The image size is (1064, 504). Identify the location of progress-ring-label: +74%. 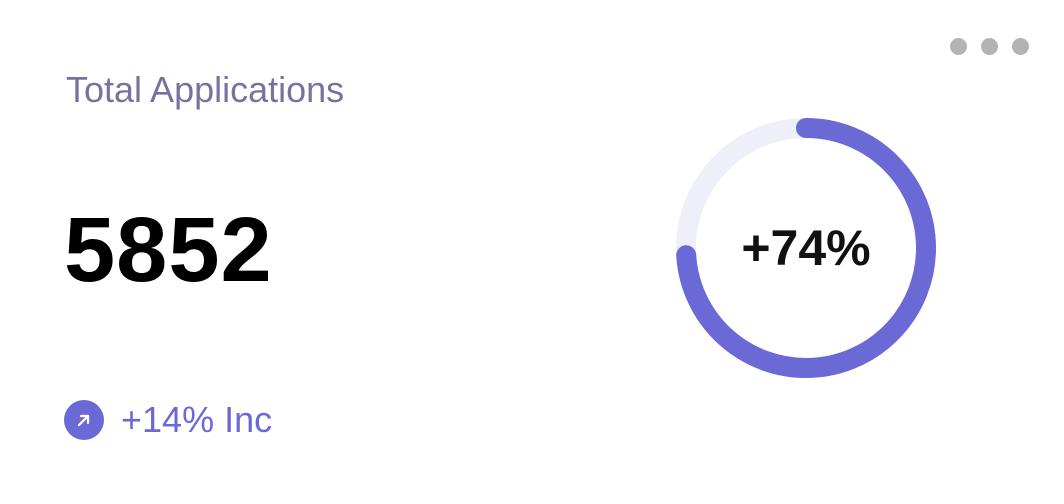
(806, 248).